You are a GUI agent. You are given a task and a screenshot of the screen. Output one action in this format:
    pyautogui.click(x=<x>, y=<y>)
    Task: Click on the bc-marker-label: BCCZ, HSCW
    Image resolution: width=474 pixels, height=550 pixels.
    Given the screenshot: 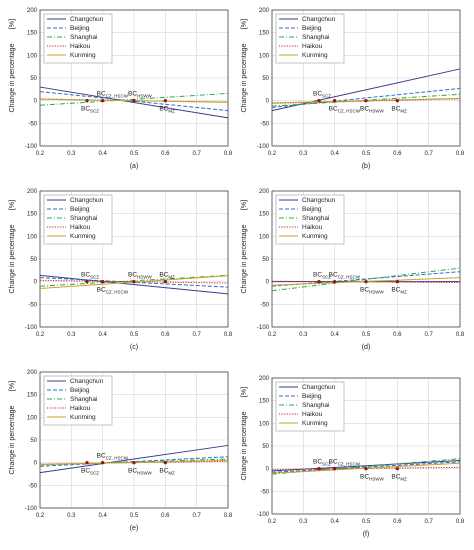 What is the action you would take?
    pyautogui.click(x=113, y=95)
    